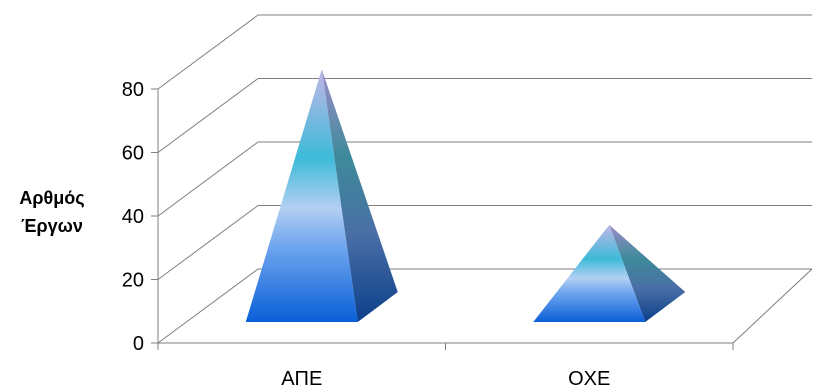 The width and height of the screenshot is (817, 388). What do you see at coordinates (133, 217) in the screenshot?
I see `y-tick-label: 40` at bounding box center [133, 217].